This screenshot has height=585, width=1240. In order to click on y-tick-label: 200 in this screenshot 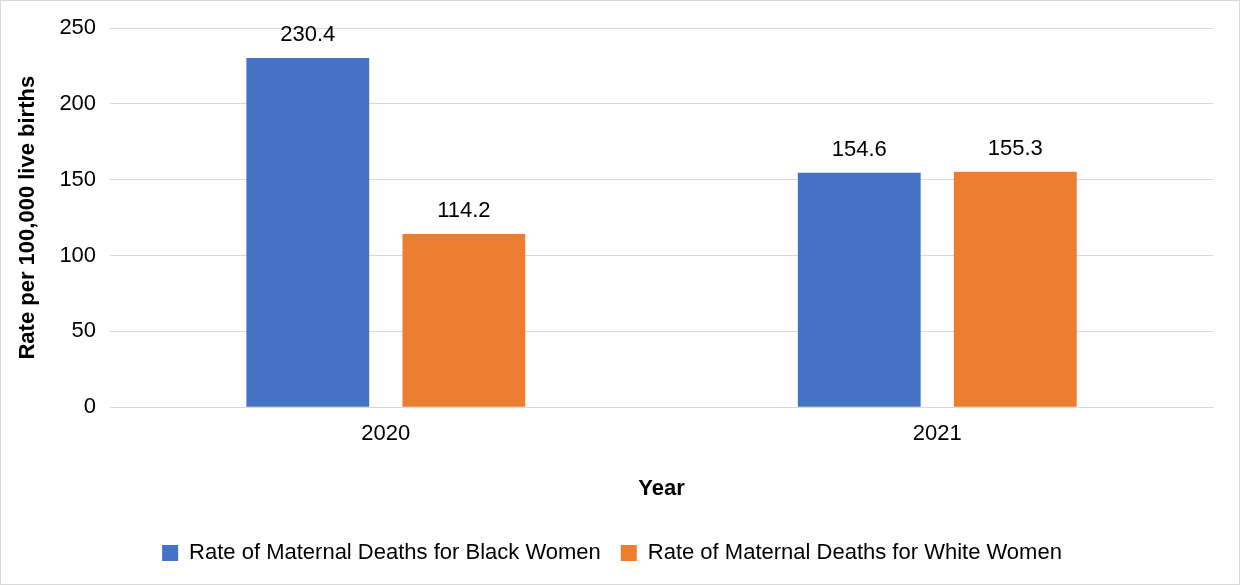, I will do `click(78, 103)`.